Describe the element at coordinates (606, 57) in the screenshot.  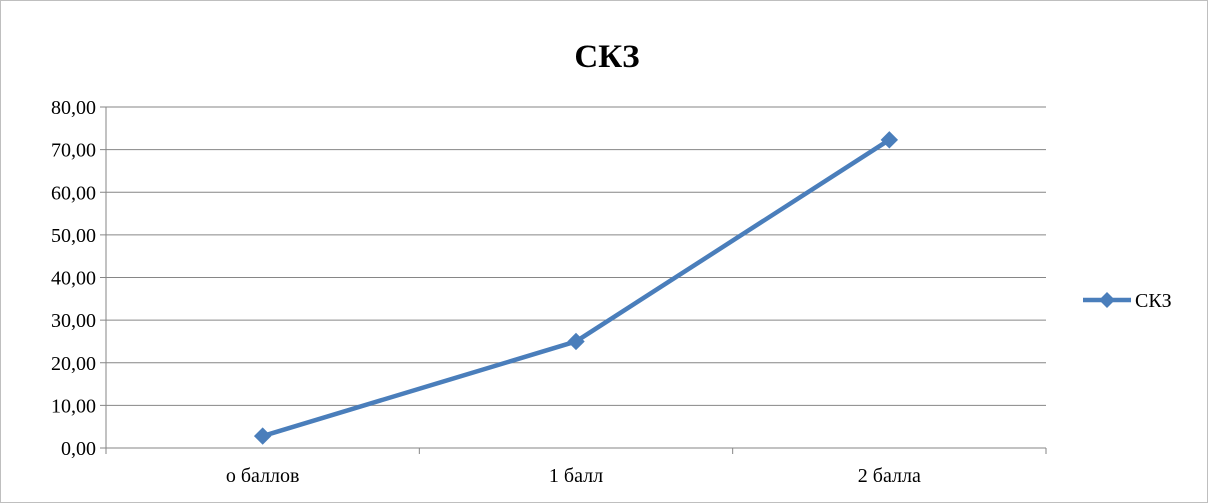
I see `chart-title: СКЗ` at that location.